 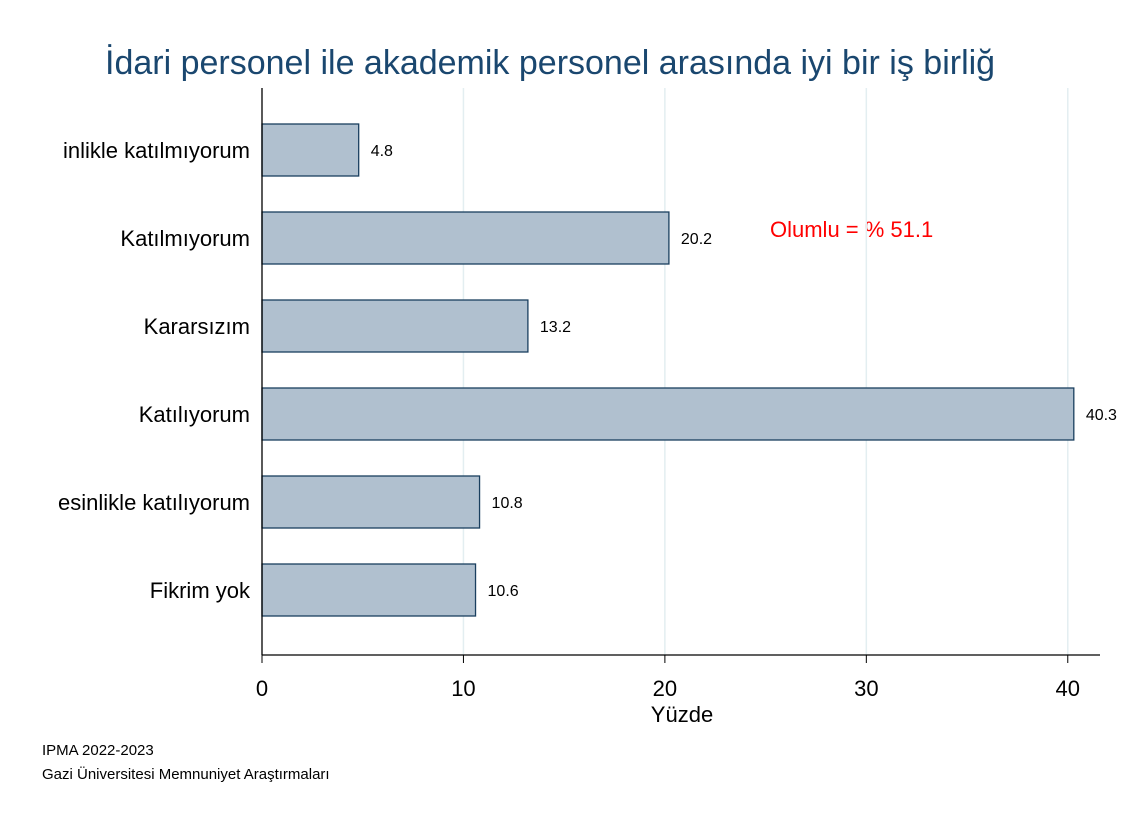 What do you see at coordinates (665, 688) in the screenshot?
I see `x-tick-label: 20` at bounding box center [665, 688].